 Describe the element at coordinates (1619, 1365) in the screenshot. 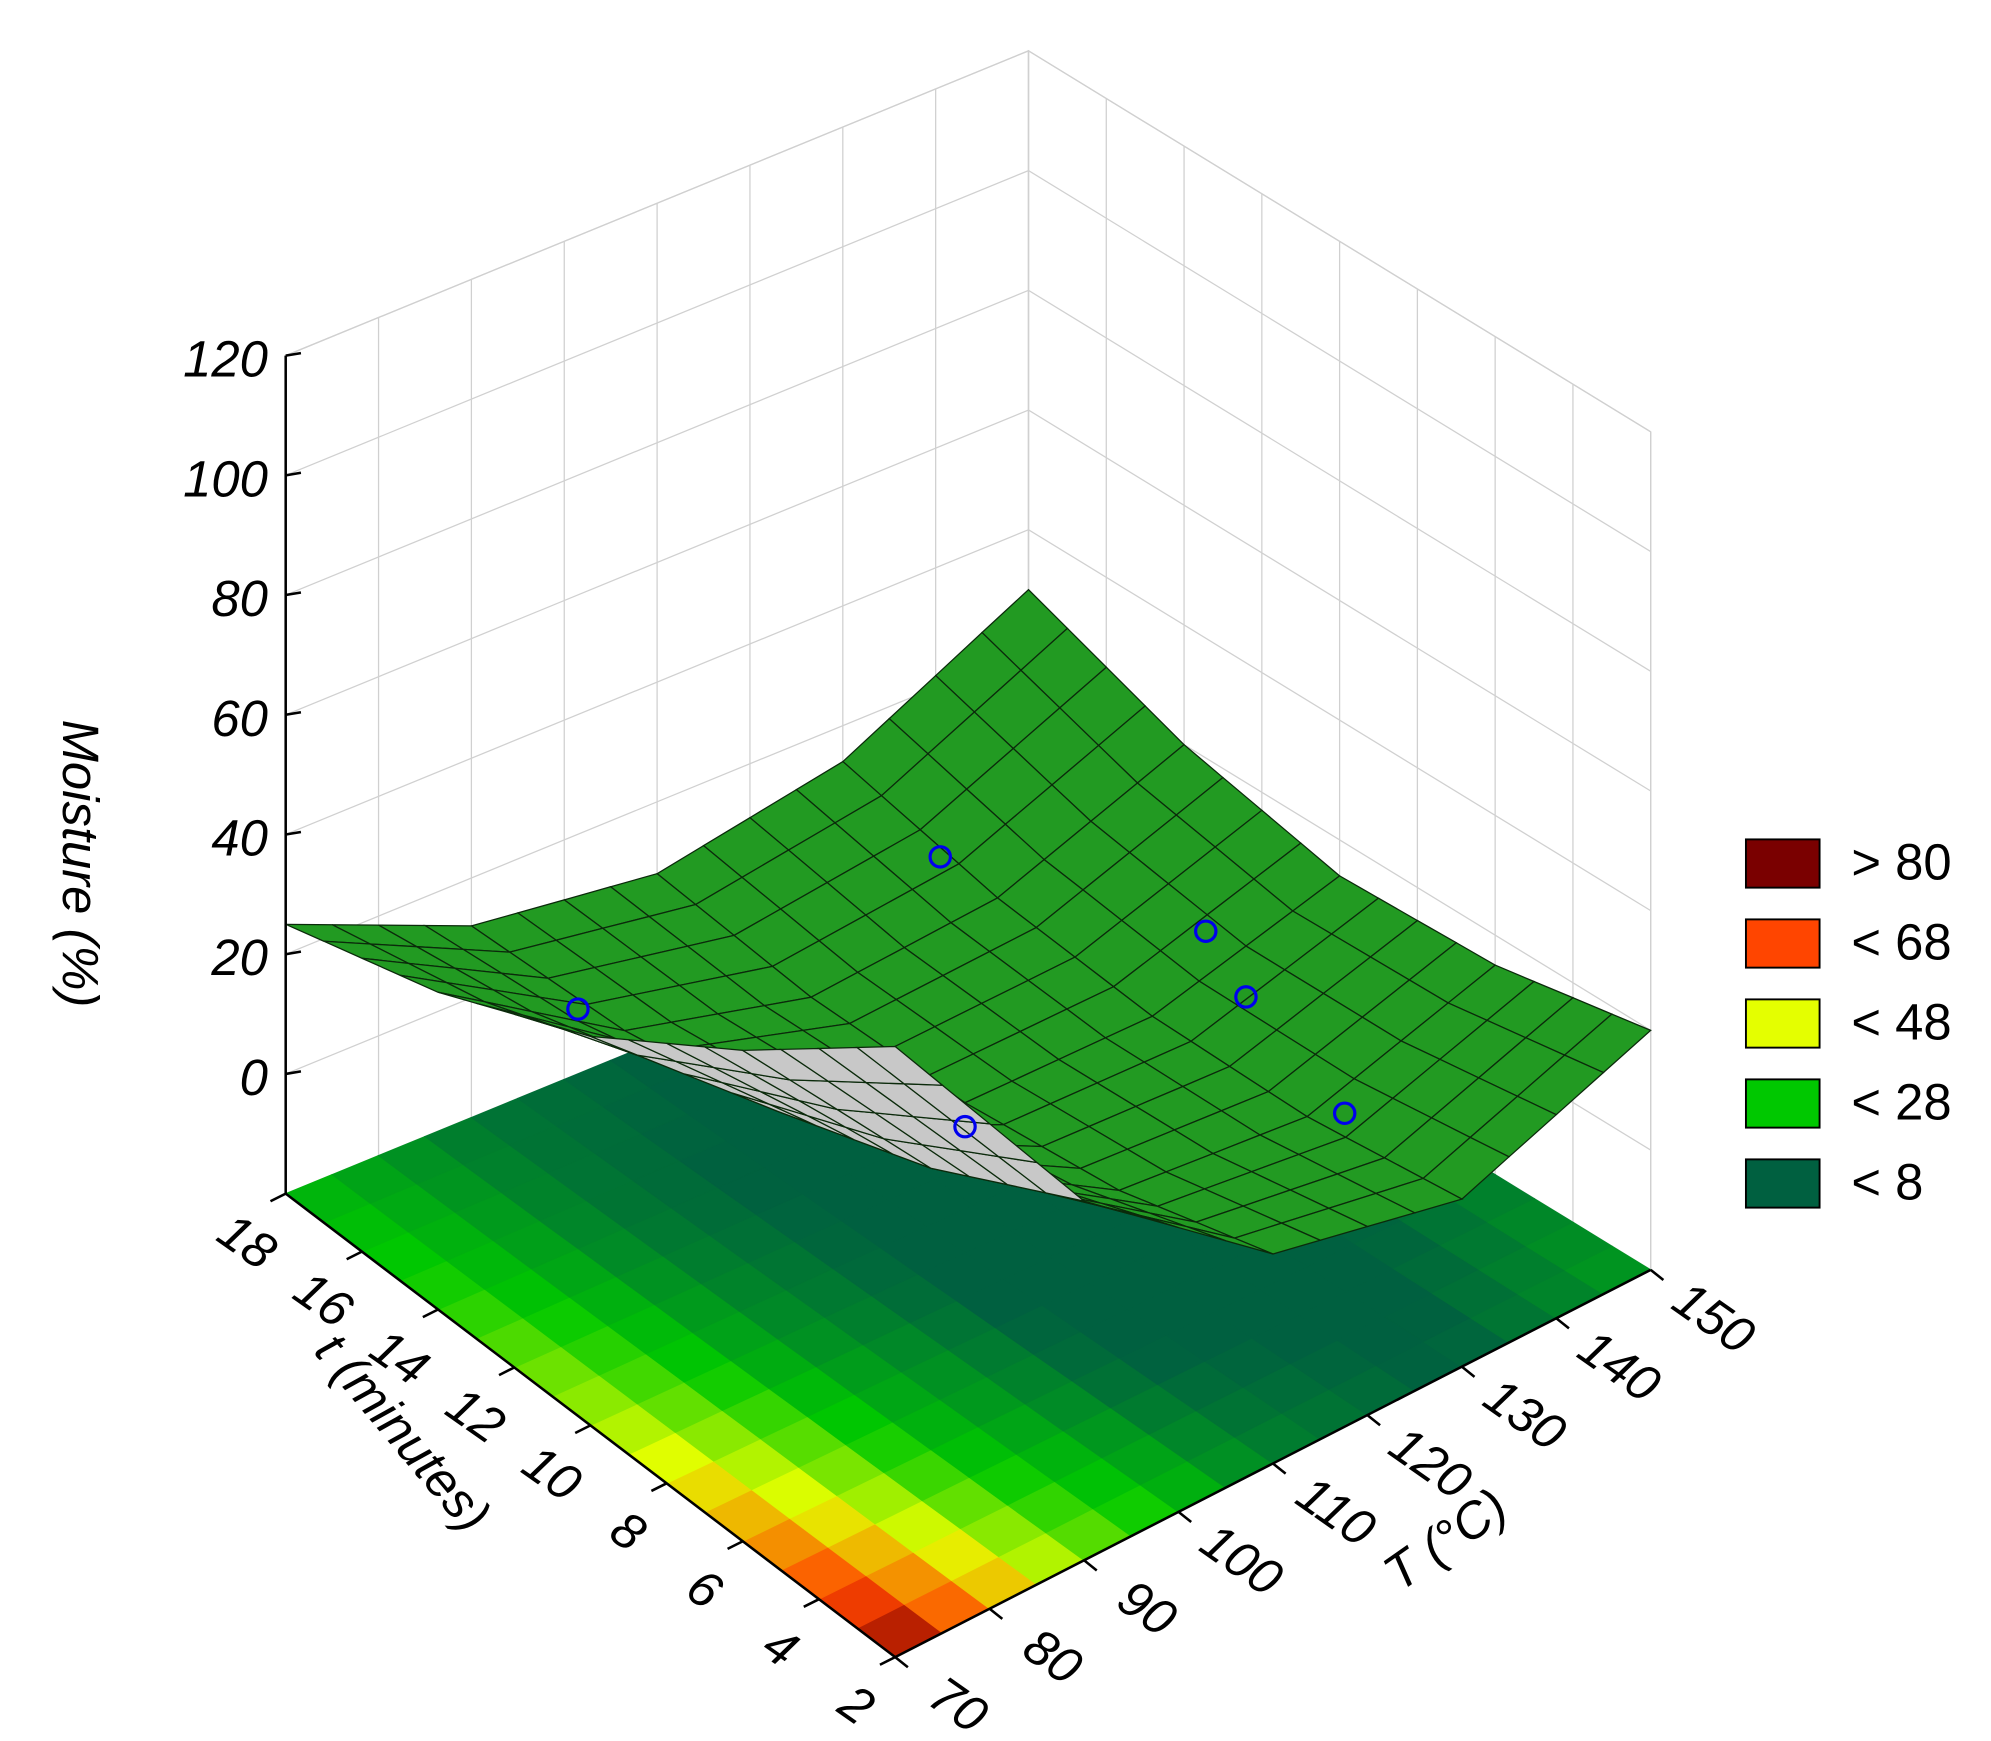

I see `x-tick-label: 140` at that location.